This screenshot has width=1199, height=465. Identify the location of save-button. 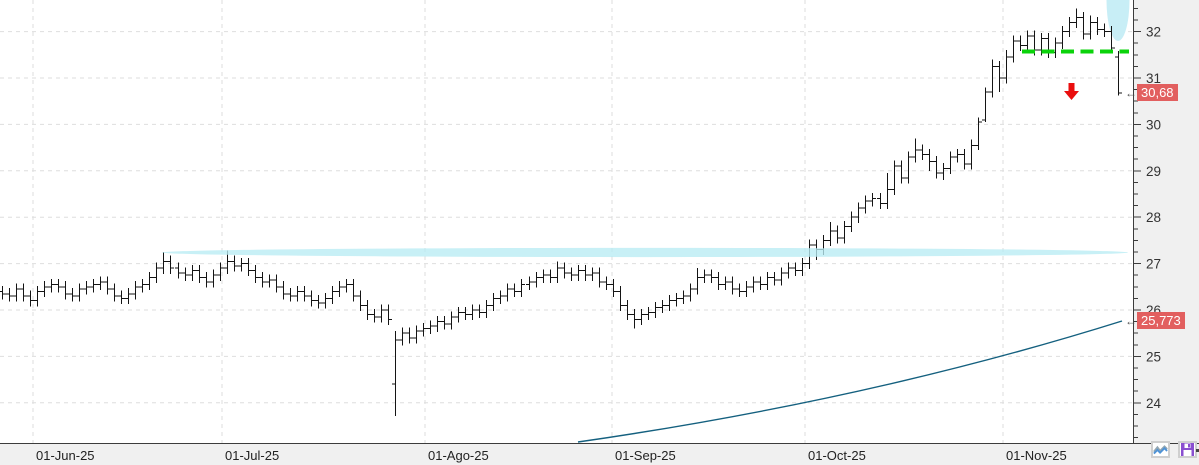
(1187, 449).